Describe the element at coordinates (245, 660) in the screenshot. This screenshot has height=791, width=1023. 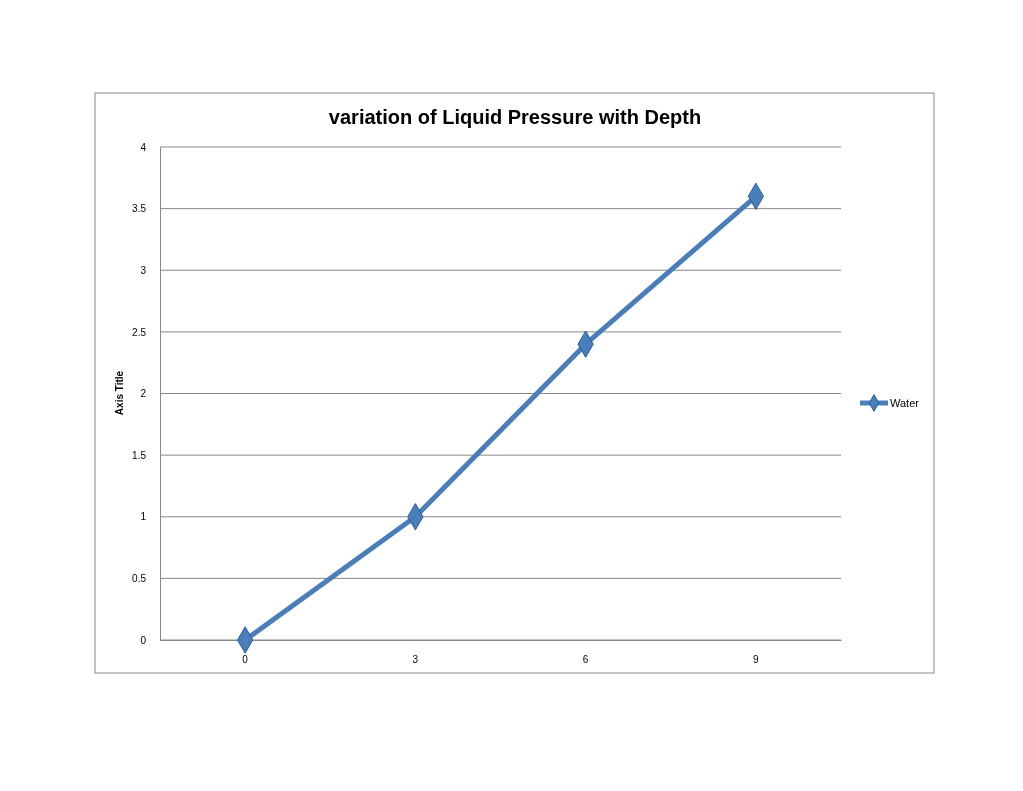
I see `x-tick-label: 0` at that location.